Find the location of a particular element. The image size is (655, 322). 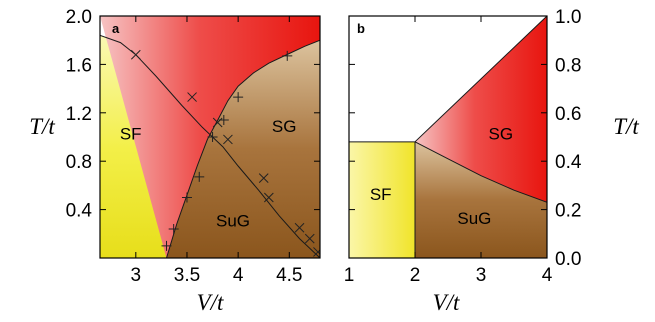

x-tick-label: 3.5 is located at coordinates (187, 275).